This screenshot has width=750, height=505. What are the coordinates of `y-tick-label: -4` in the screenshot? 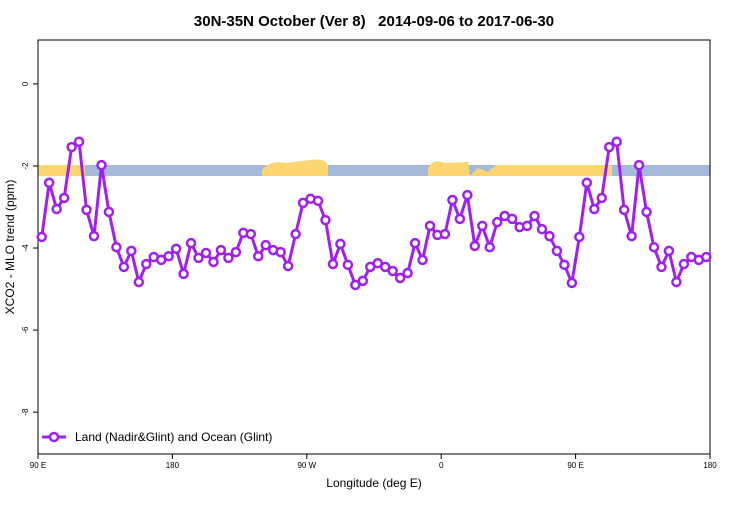 It's located at (25, 248).